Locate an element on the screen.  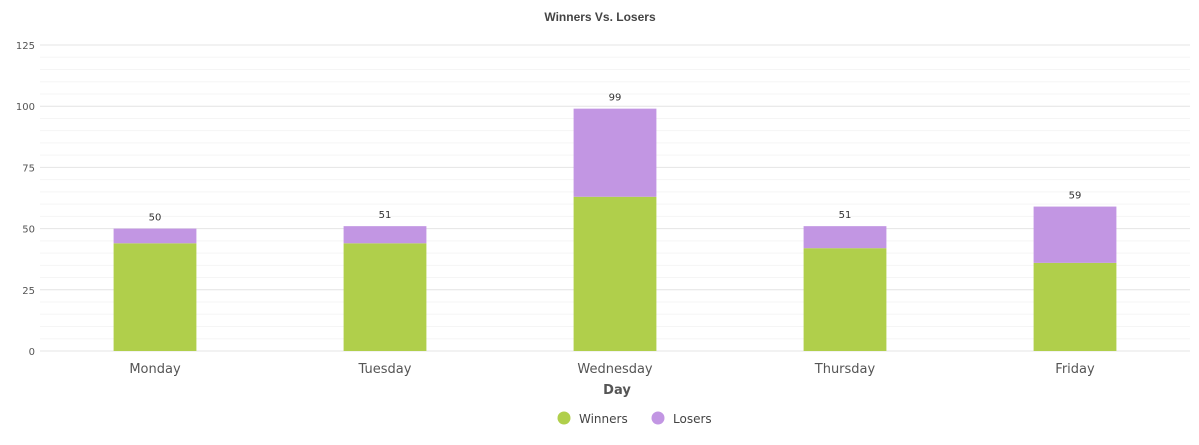
bar-losers-monday is located at coordinates (155, 236).